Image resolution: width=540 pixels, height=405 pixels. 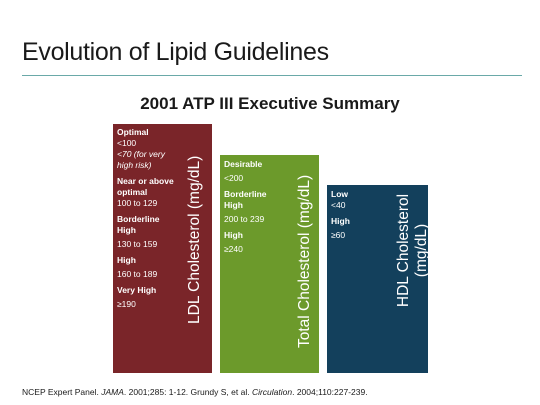 I want to click on hdl-column-label: HDL Cholesterol (mg/dL), so click(x=412, y=250).